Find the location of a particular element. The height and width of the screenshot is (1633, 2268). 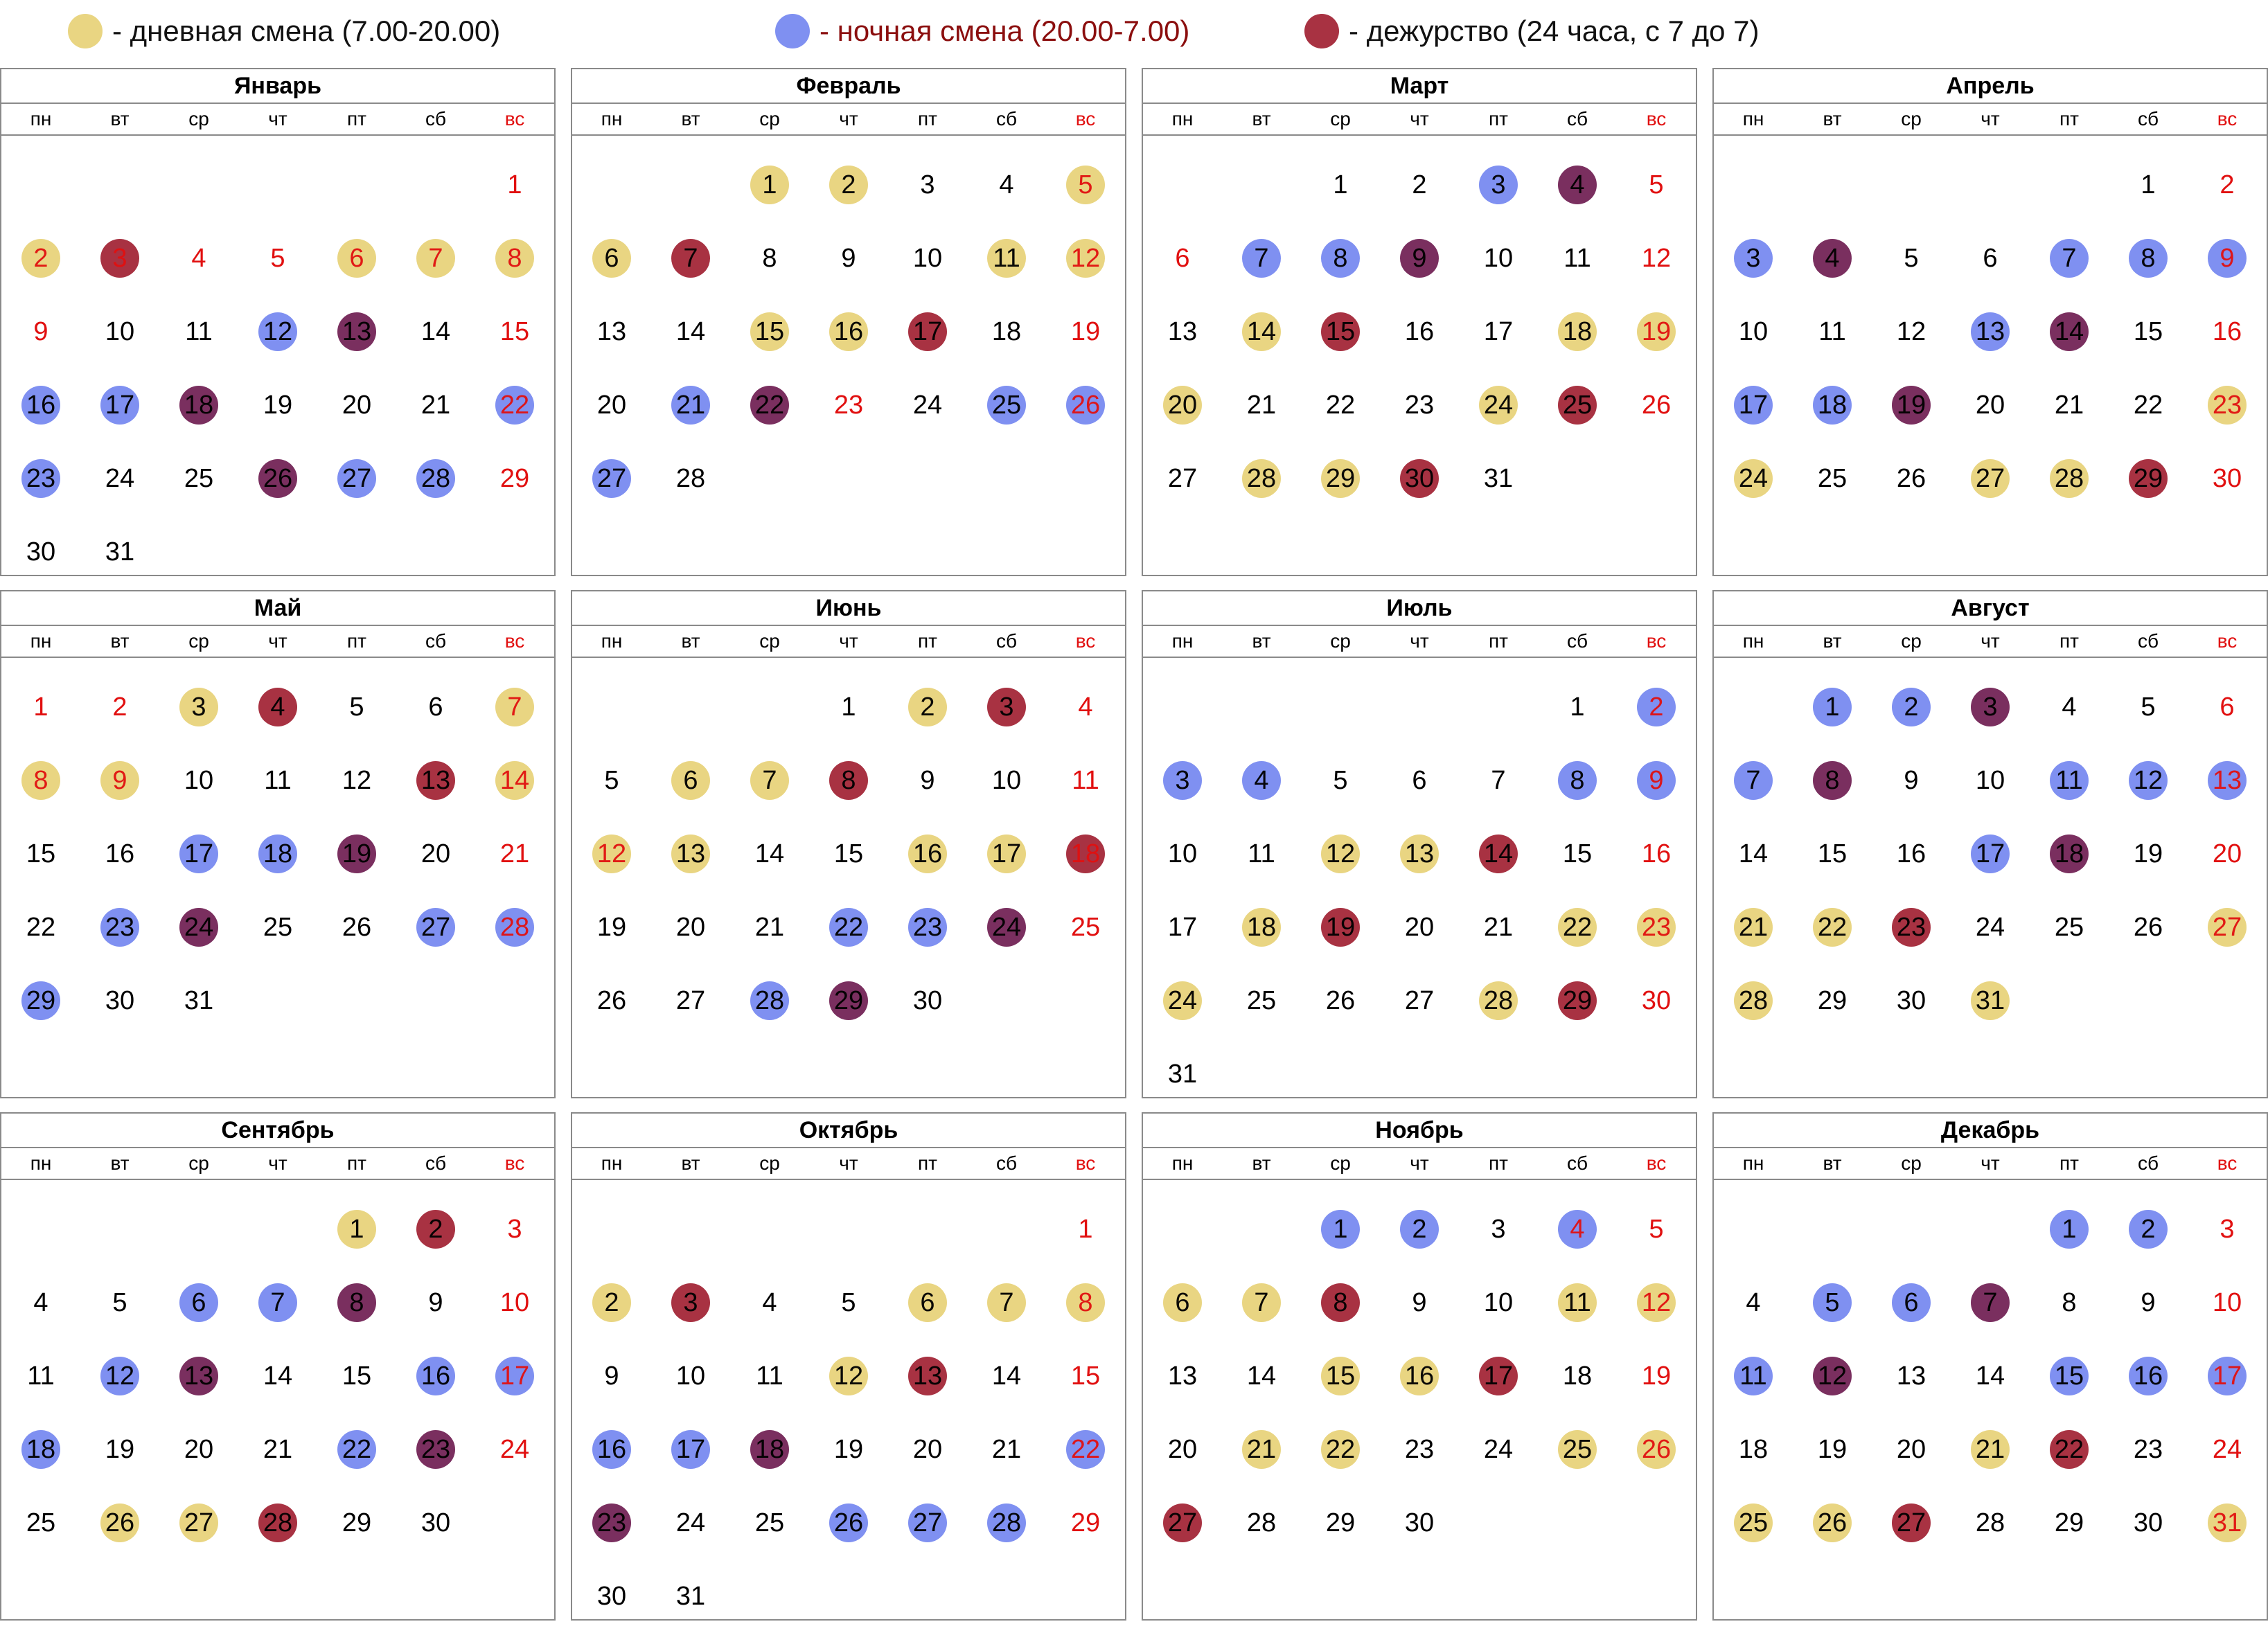

day-cell: 23 is located at coordinates (1419, 1449).